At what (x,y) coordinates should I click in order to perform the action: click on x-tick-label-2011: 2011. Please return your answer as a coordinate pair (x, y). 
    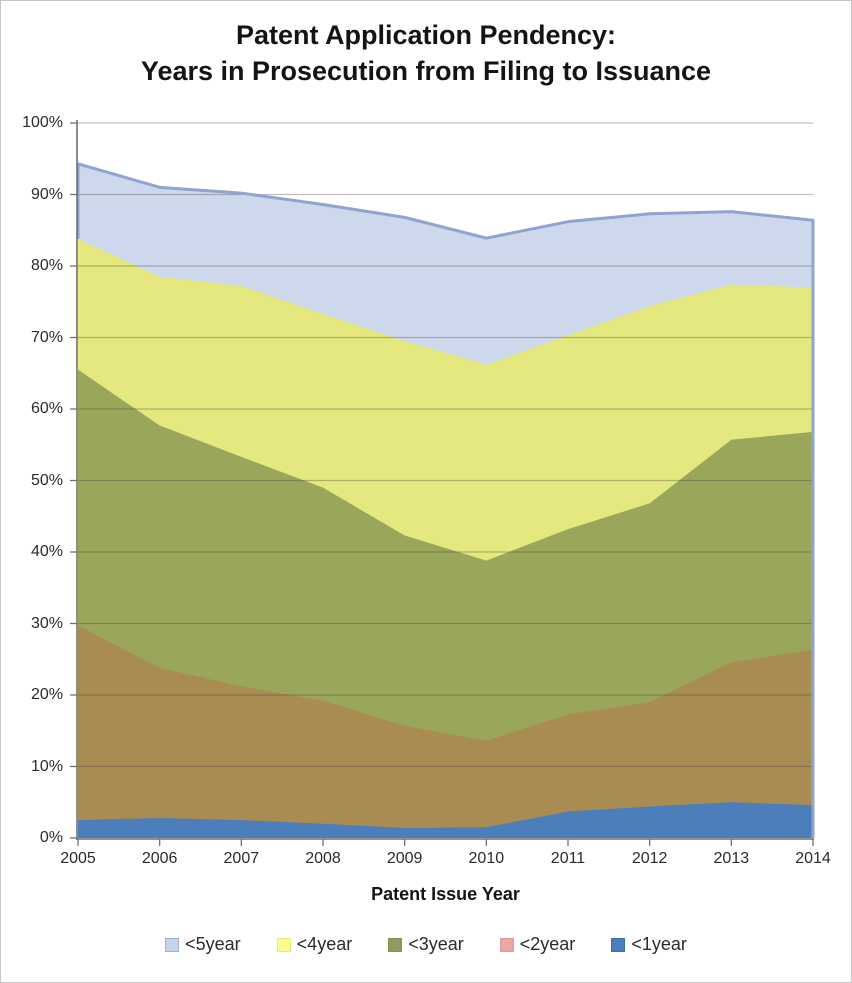
    Looking at the image, I should click on (568, 858).